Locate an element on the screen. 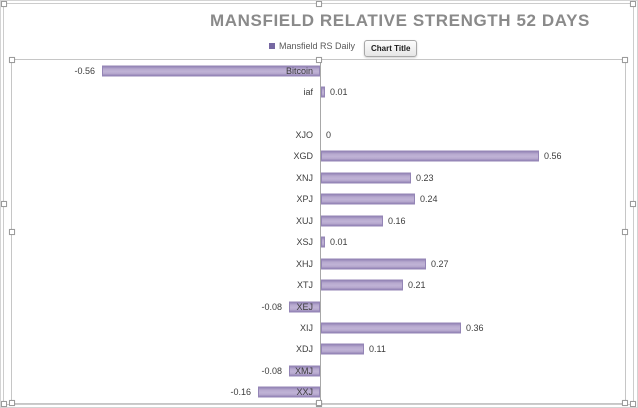  category-label: XEJ is located at coordinates (304, 306).